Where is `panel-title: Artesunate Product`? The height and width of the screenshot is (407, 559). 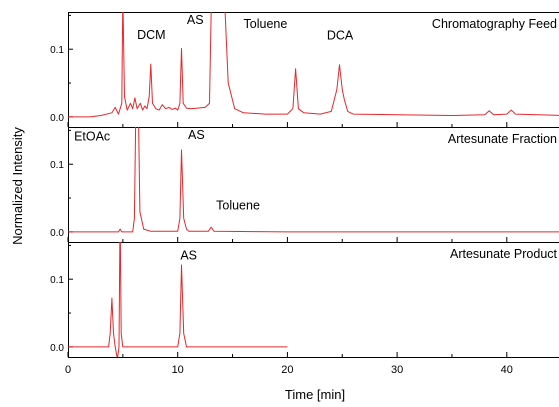 panel-title: Artesunate Product is located at coordinates (504, 254).